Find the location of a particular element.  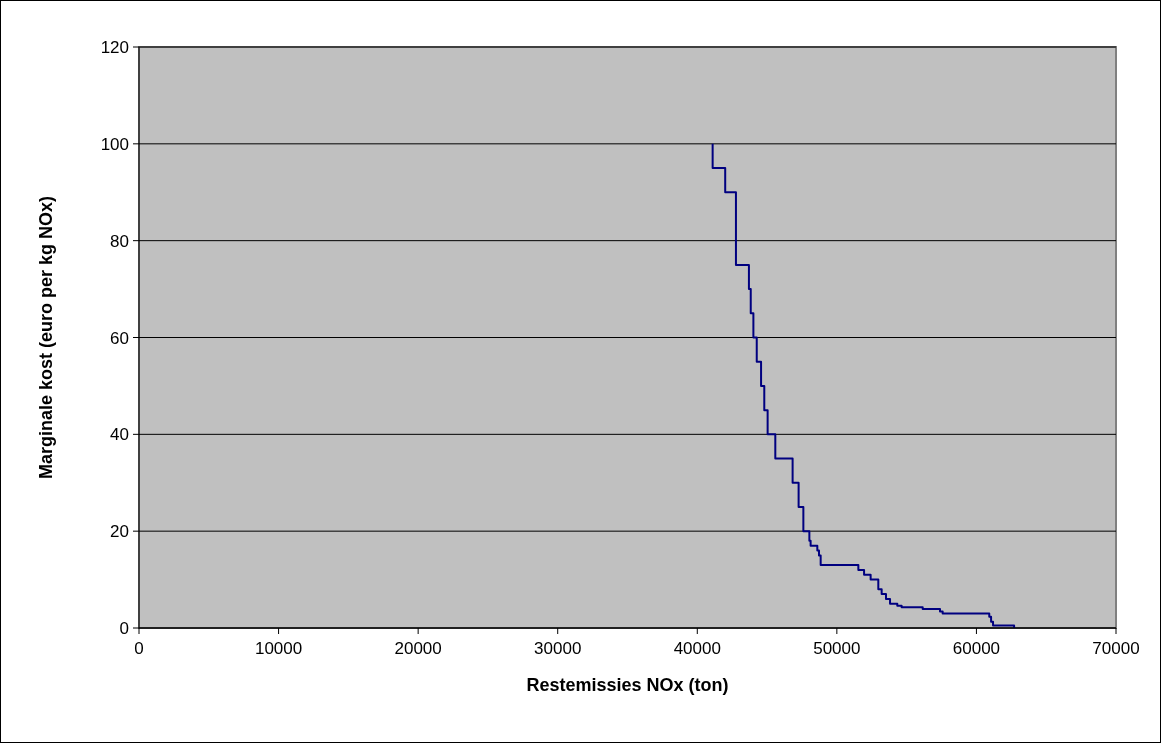

y-tick-label: 80 is located at coordinates (119, 241).